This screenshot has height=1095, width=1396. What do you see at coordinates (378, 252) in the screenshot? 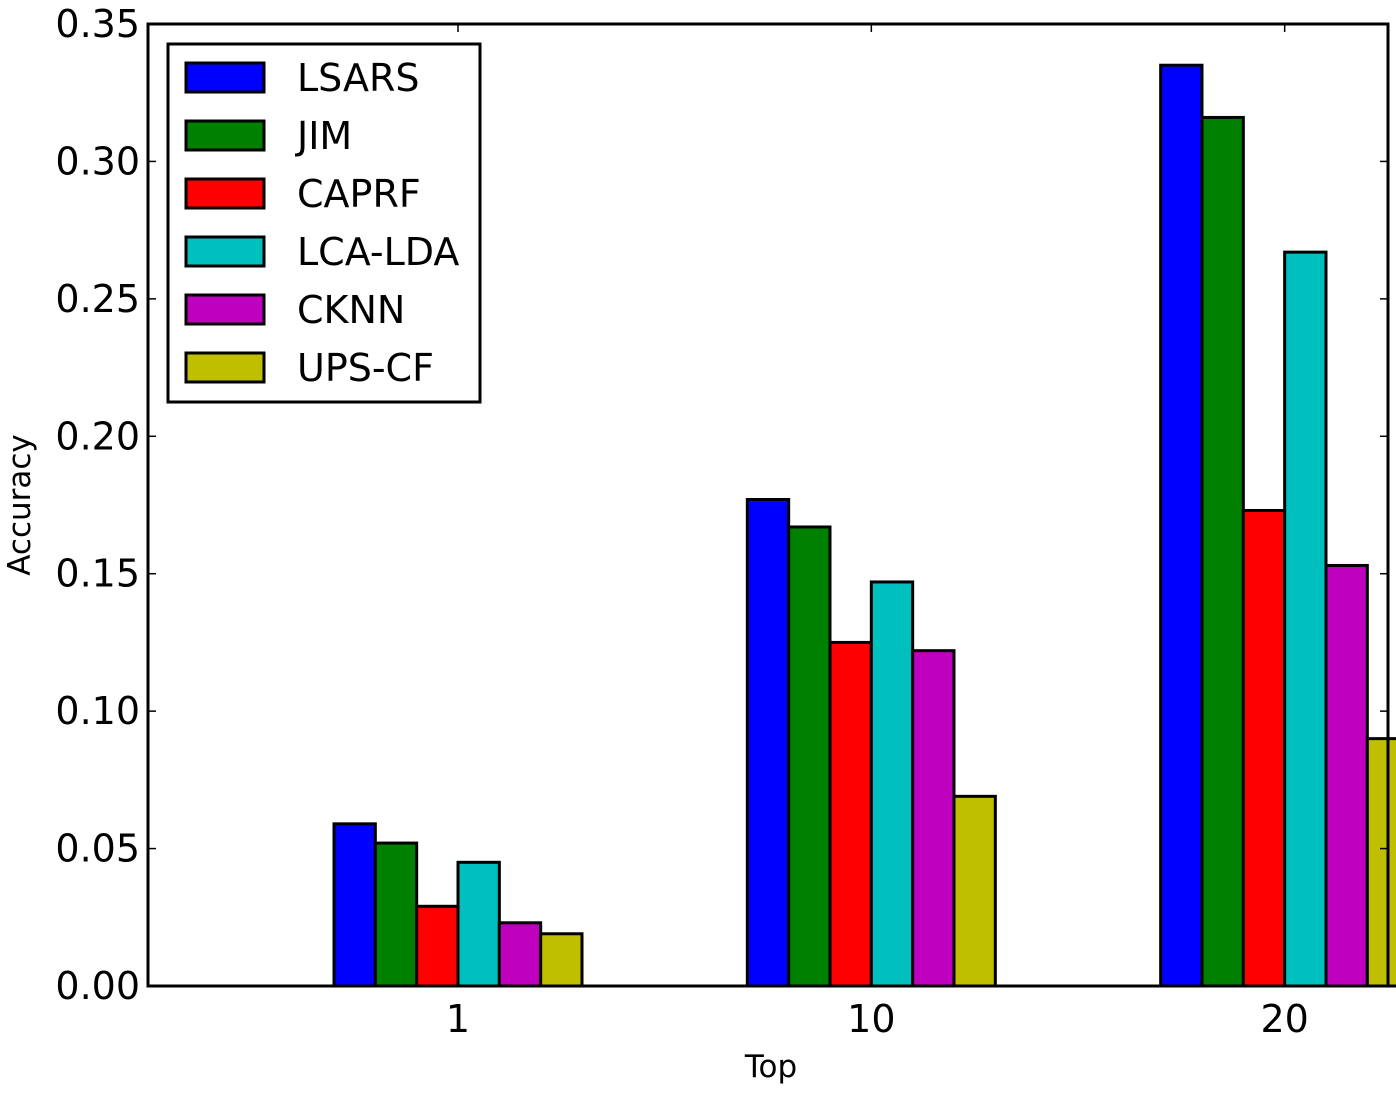
I see `legend-label-lca-lda: LCA-LDA` at bounding box center [378, 252].